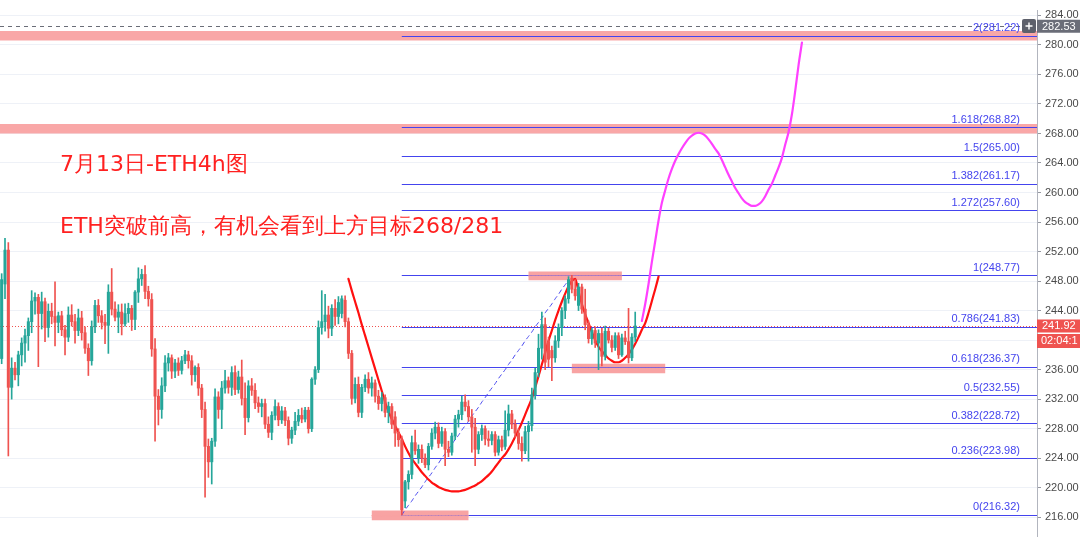 Image resolution: width=1080 pixels, height=547 pixels. Describe the element at coordinates (1059, 325) in the screenshot. I see `ref-line-label: 241.92` at that location.